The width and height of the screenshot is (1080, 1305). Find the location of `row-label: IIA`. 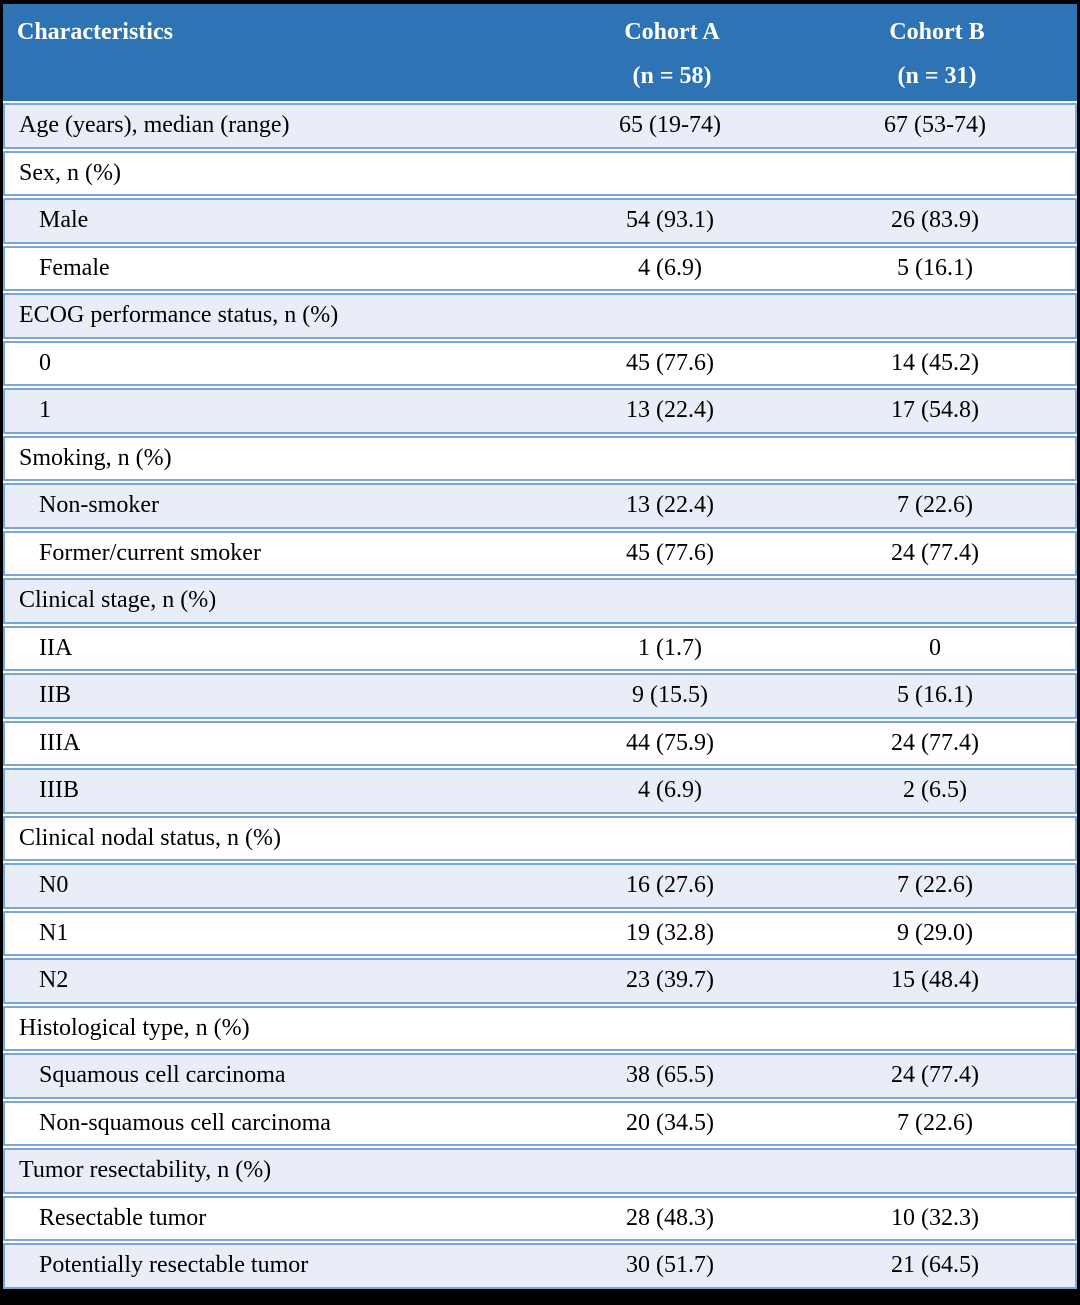

row-label: IIA is located at coordinates (56, 647).